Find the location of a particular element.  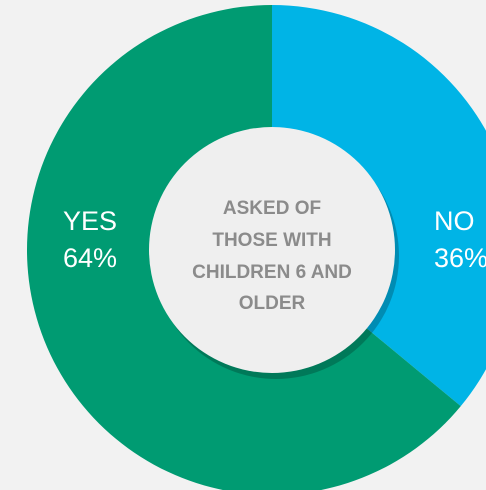

center-text-line-4: OLDER is located at coordinates (272, 303).